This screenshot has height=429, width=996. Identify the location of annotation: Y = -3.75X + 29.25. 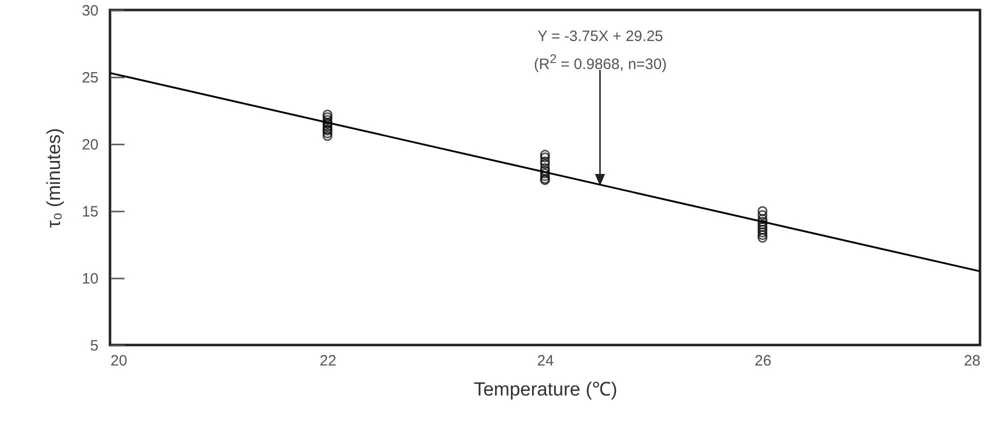
(600, 36).